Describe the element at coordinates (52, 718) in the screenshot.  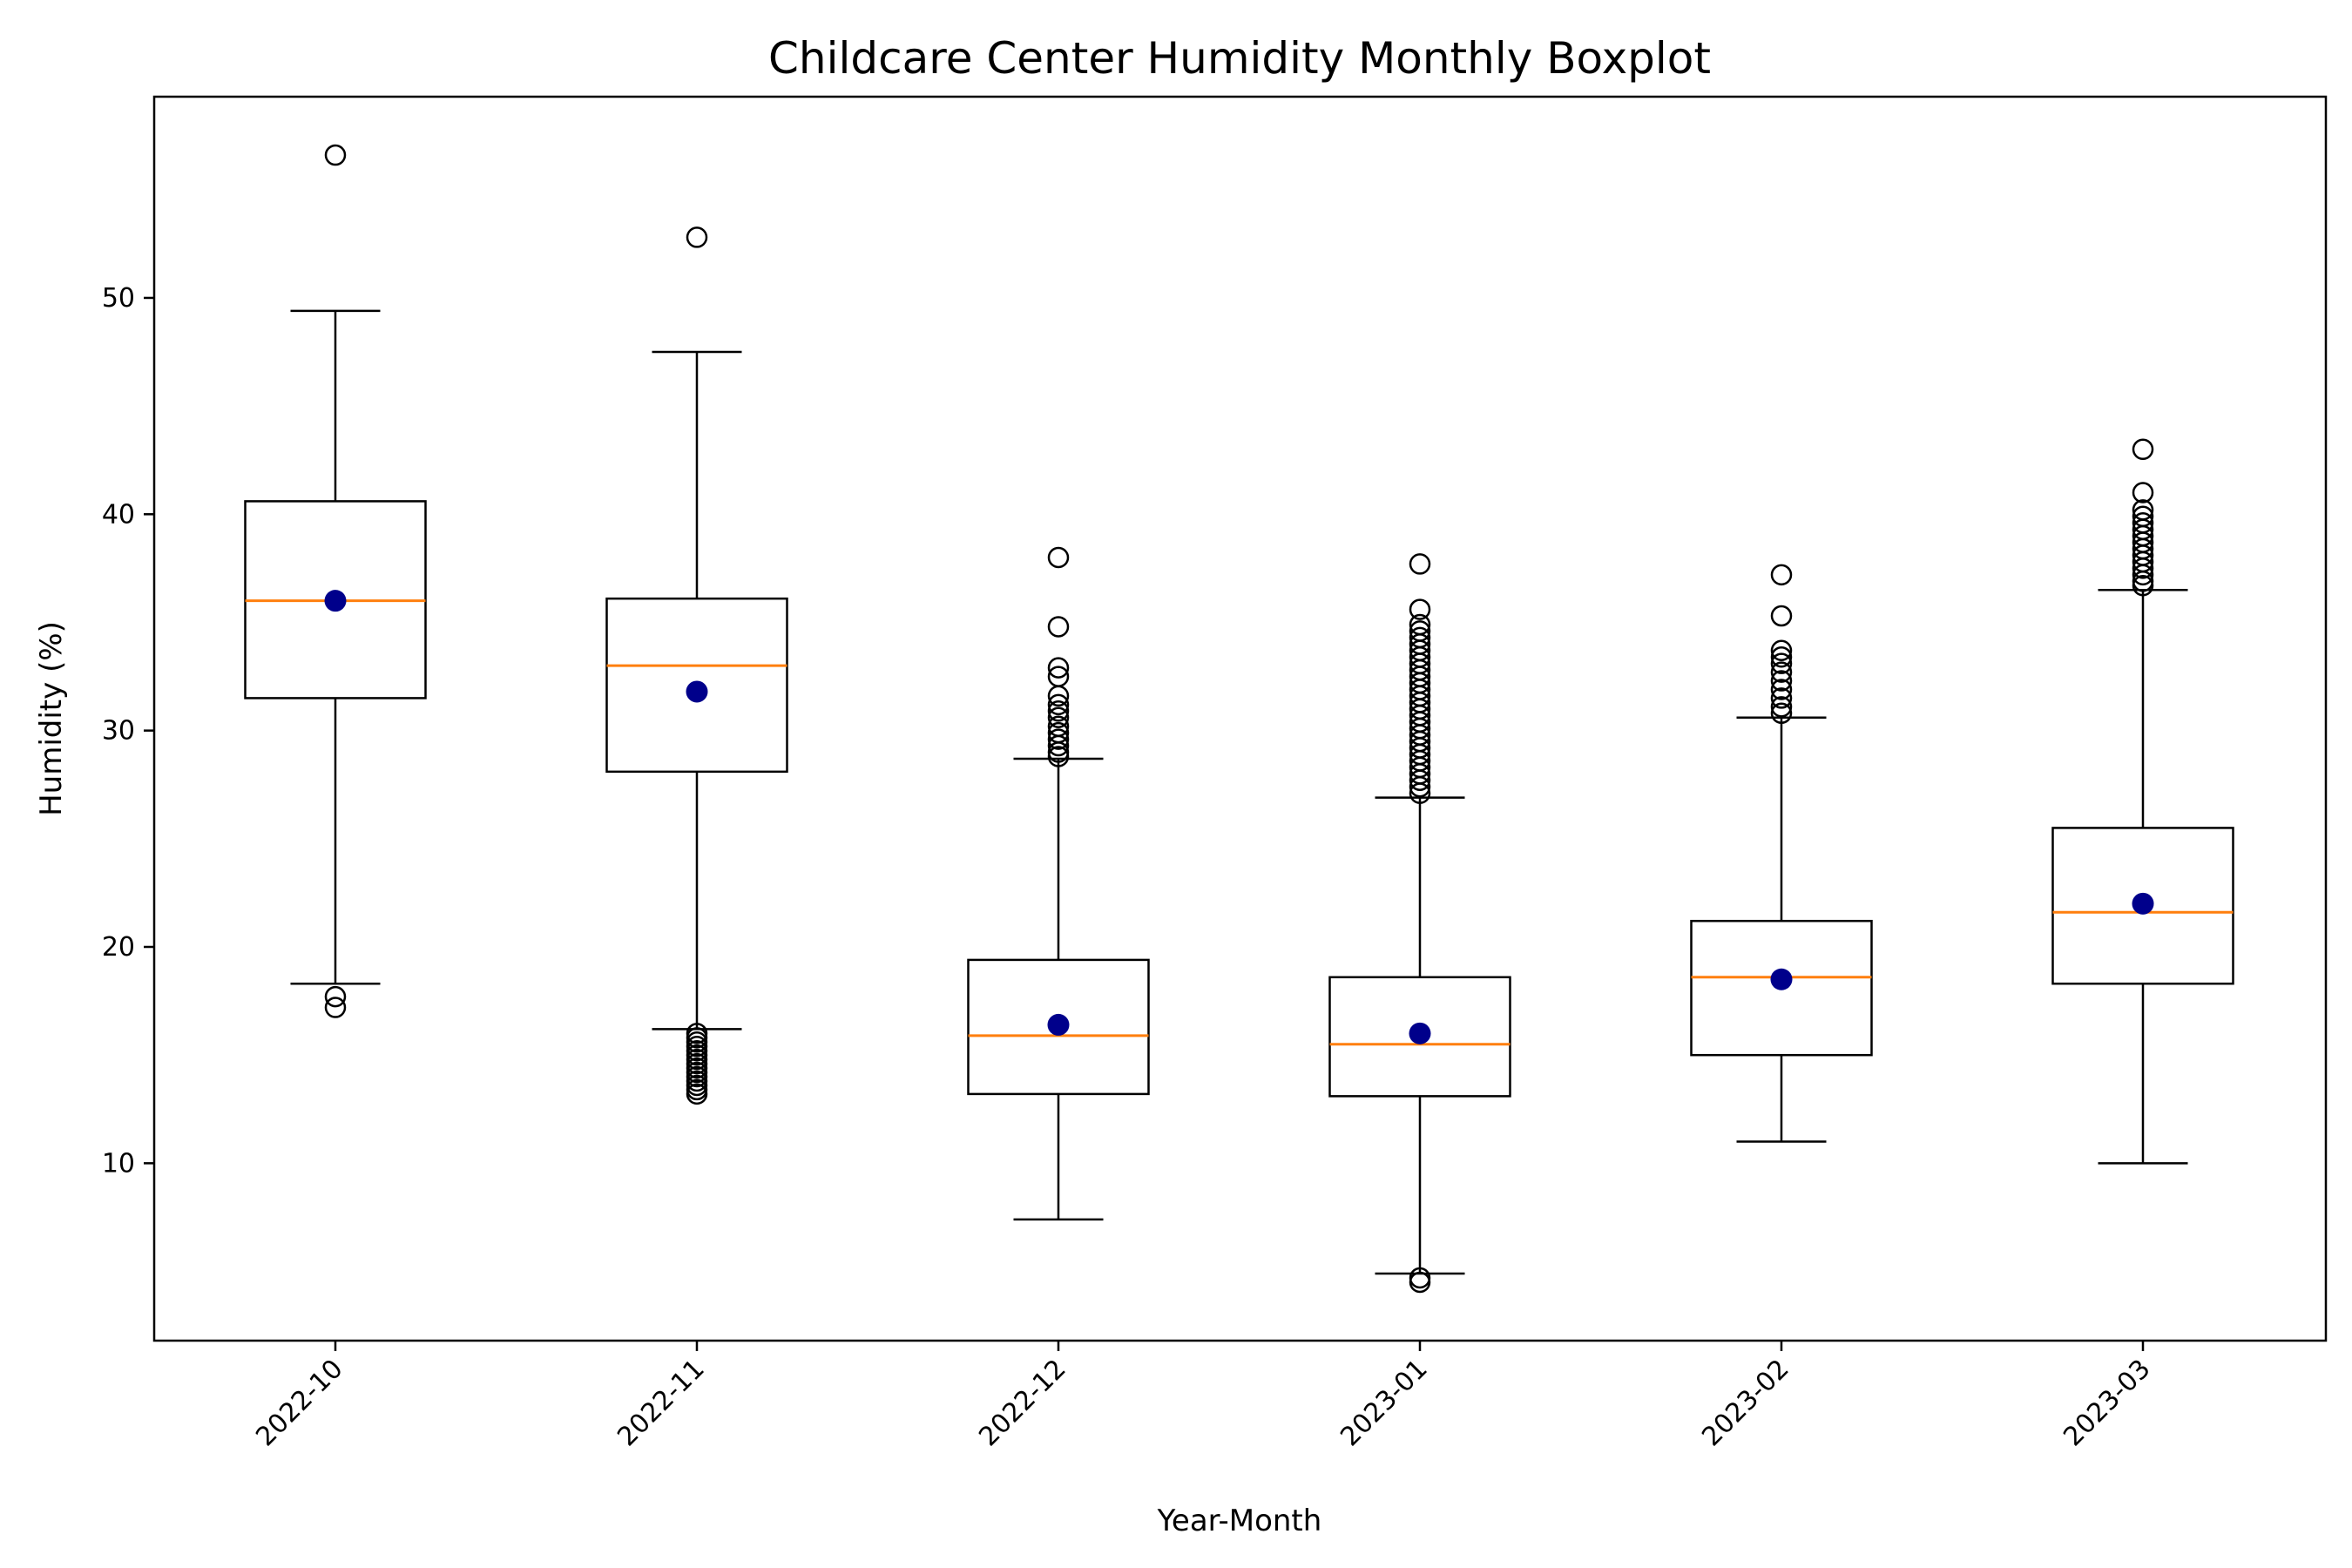
I see `y-axis-label: Humidity (%)` at that location.